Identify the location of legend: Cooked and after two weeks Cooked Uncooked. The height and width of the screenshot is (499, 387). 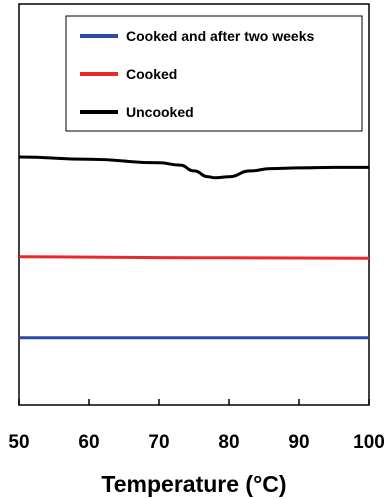
(197, 74).